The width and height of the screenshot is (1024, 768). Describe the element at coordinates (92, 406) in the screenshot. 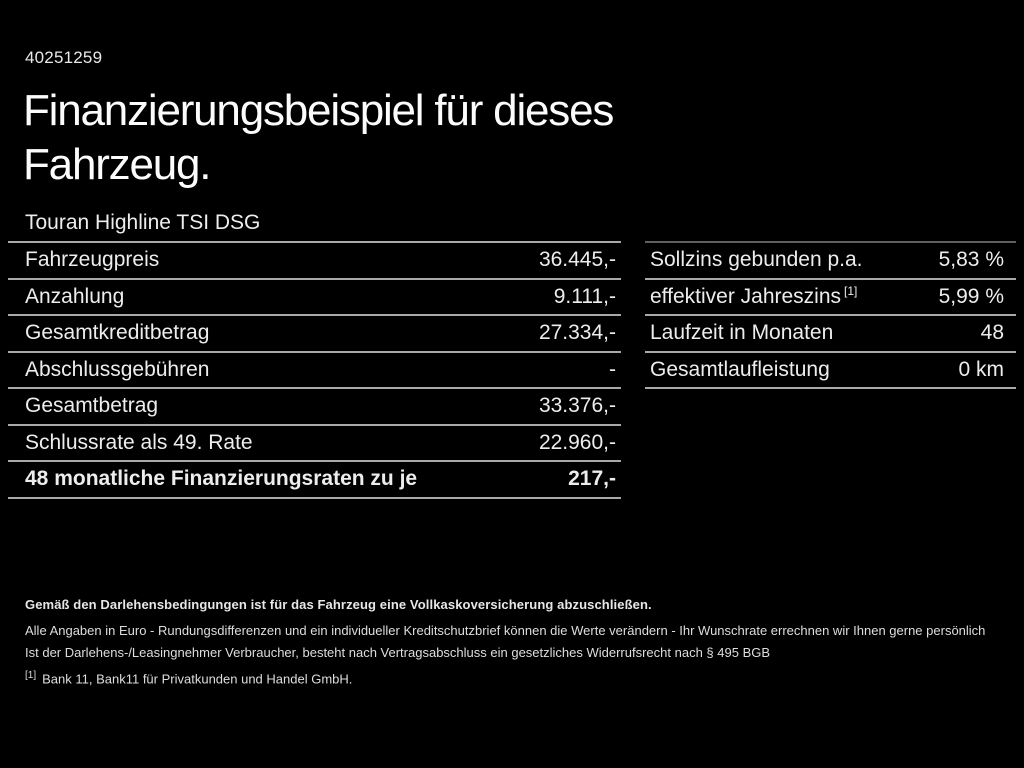

I see `row-label: Gesamtbetrag` at that location.